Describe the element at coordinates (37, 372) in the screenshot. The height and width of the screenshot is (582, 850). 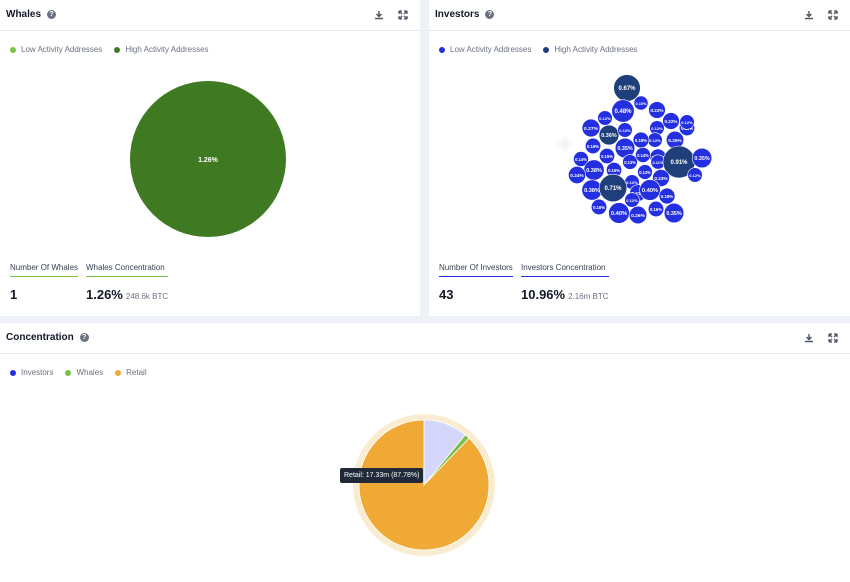
I see `legend-label: Investors` at that location.